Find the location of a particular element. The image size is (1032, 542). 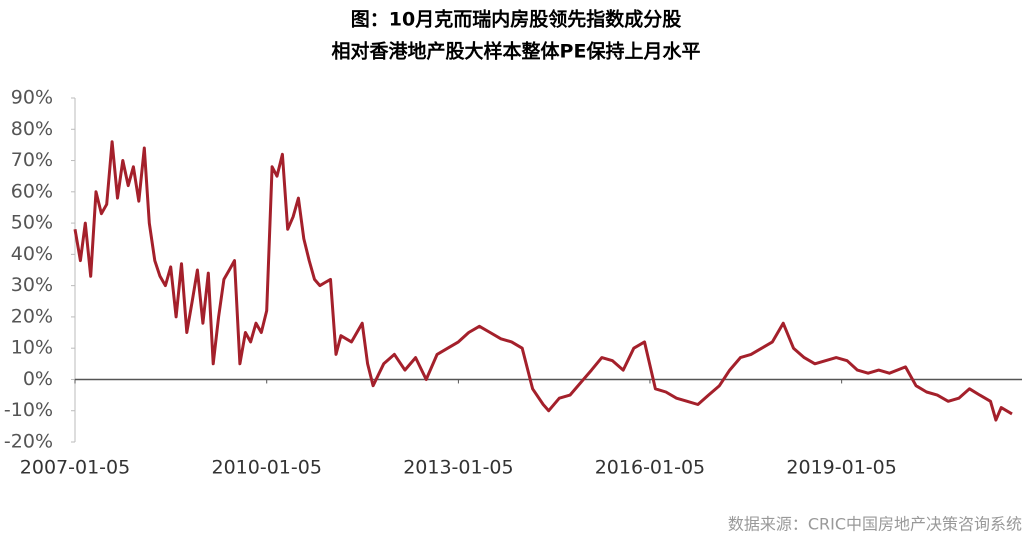

y-tick-label: 80% is located at coordinates (32, 129).